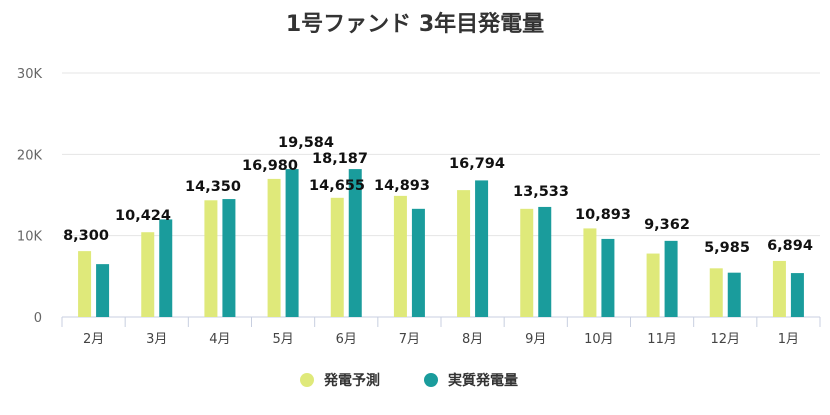 The height and width of the screenshot is (415, 830). Describe the element at coordinates (282, 339) in the screenshot. I see `x-tick-label: 5月` at that location.